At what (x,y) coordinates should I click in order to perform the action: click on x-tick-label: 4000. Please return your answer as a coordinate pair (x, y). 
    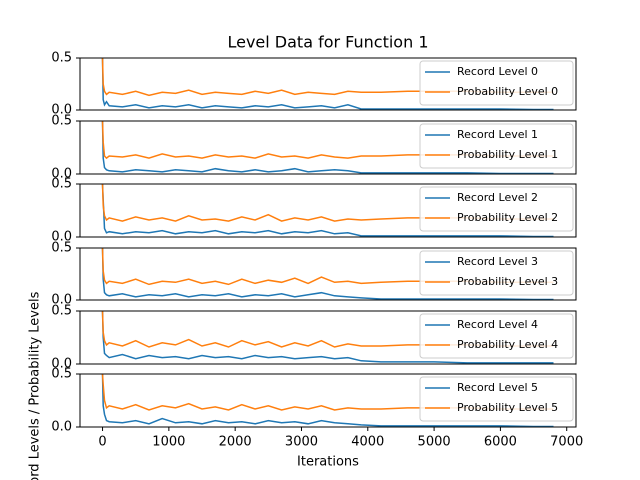
    Looking at the image, I should click on (367, 442).